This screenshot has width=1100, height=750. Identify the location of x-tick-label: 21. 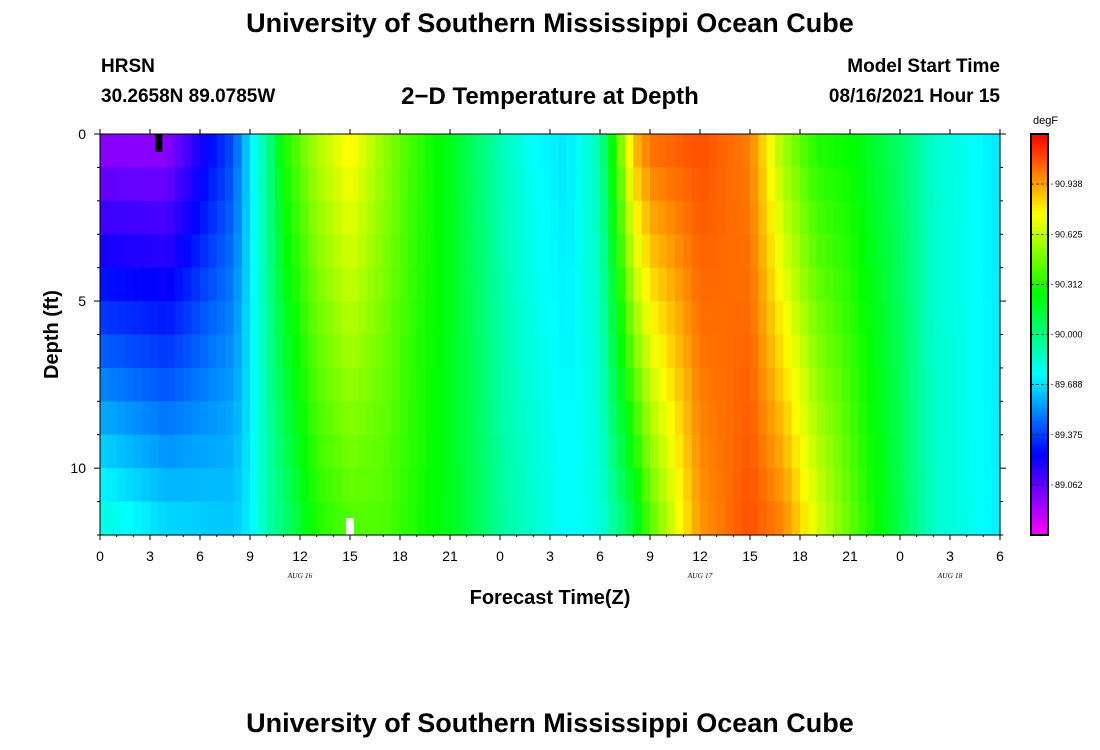
(450, 556).